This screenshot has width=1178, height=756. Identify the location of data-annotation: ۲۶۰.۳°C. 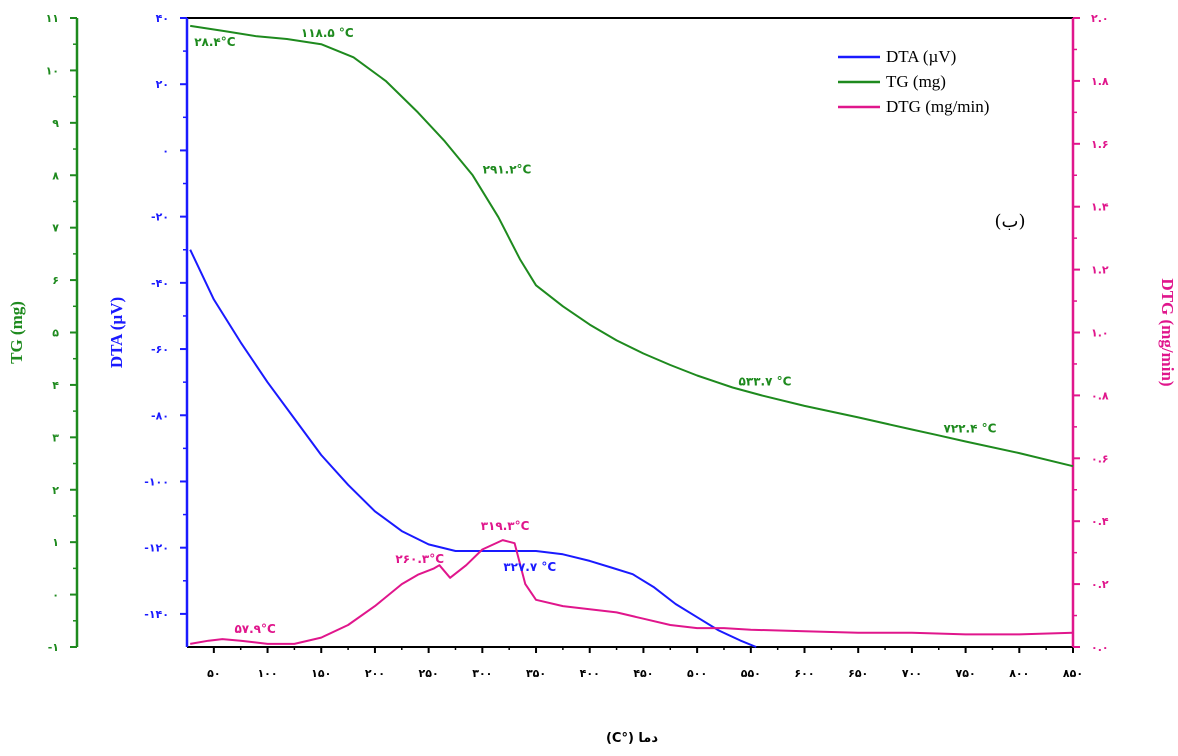
(419, 559).